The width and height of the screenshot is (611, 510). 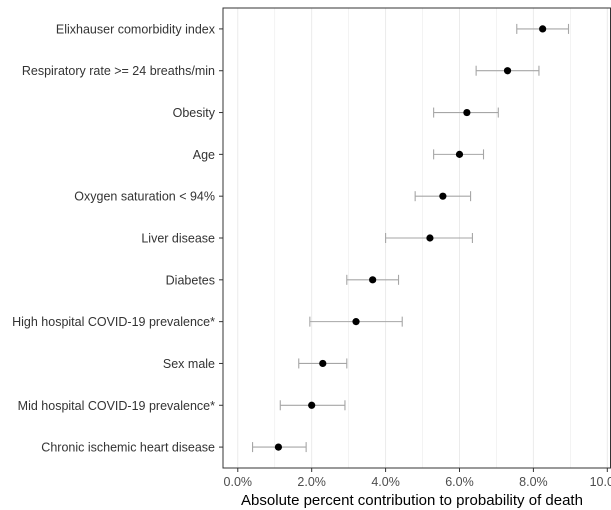 I want to click on x-tick-label: 4.0%, so click(x=385, y=482).